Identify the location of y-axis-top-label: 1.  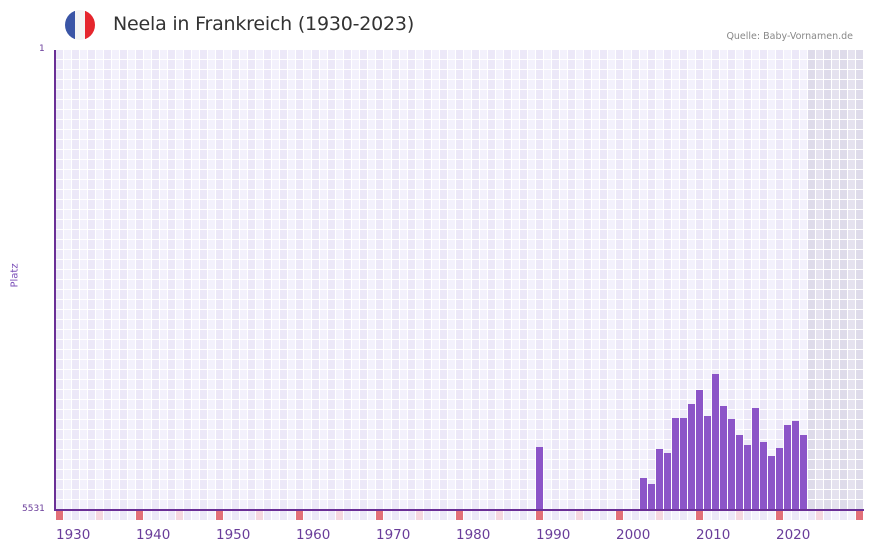
(42, 49).